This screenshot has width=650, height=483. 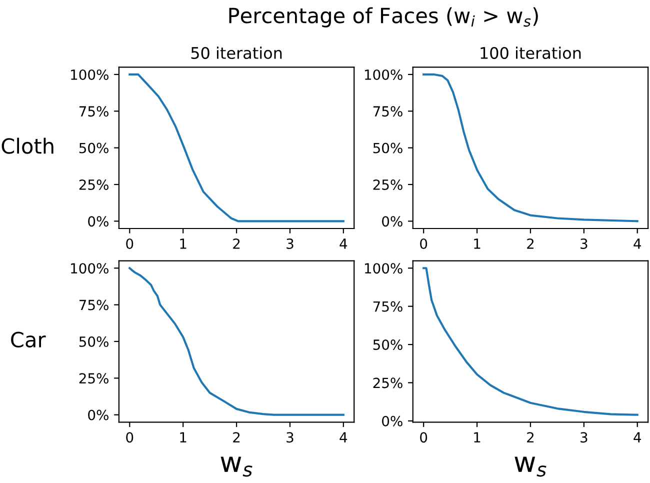 I want to click on y-axis-title: Car, so click(x=28, y=340).